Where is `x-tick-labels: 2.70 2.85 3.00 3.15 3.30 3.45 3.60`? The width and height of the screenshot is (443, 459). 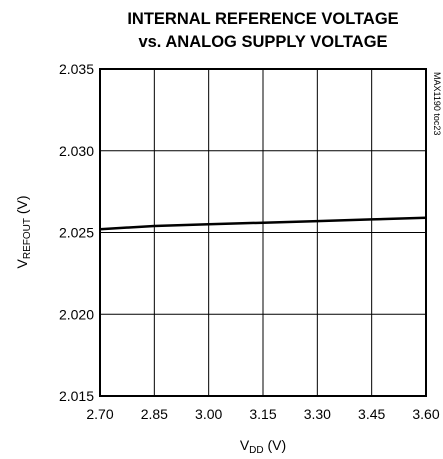 x-tick-labels: 2.70 2.85 3.00 3.15 3.30 3.45 3.60 is located at coordinates (262, 414).